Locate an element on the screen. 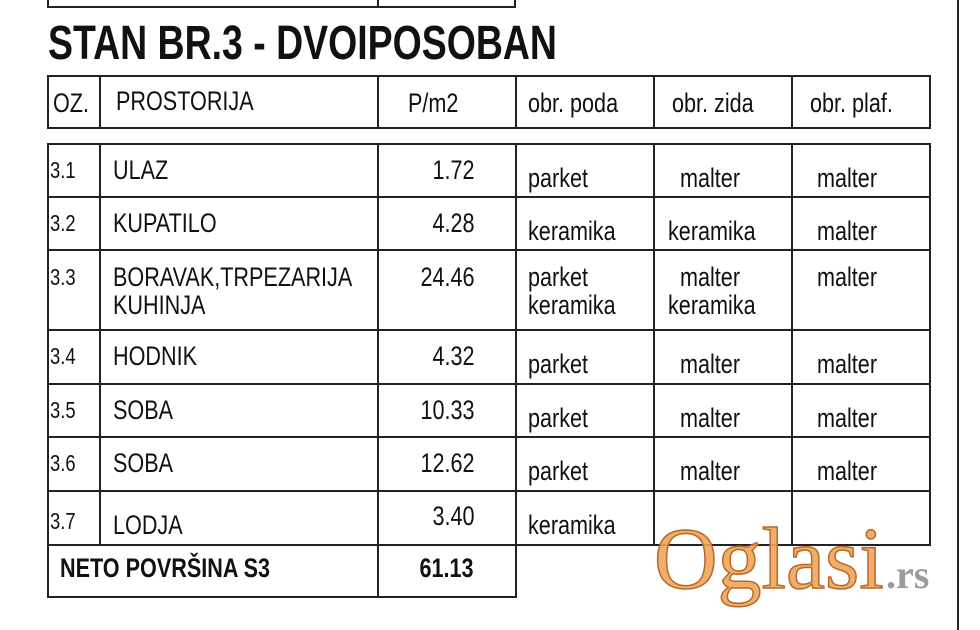 The image size is (980, 630). cell-wall-2: keramika is located at coordinates (712, 305).